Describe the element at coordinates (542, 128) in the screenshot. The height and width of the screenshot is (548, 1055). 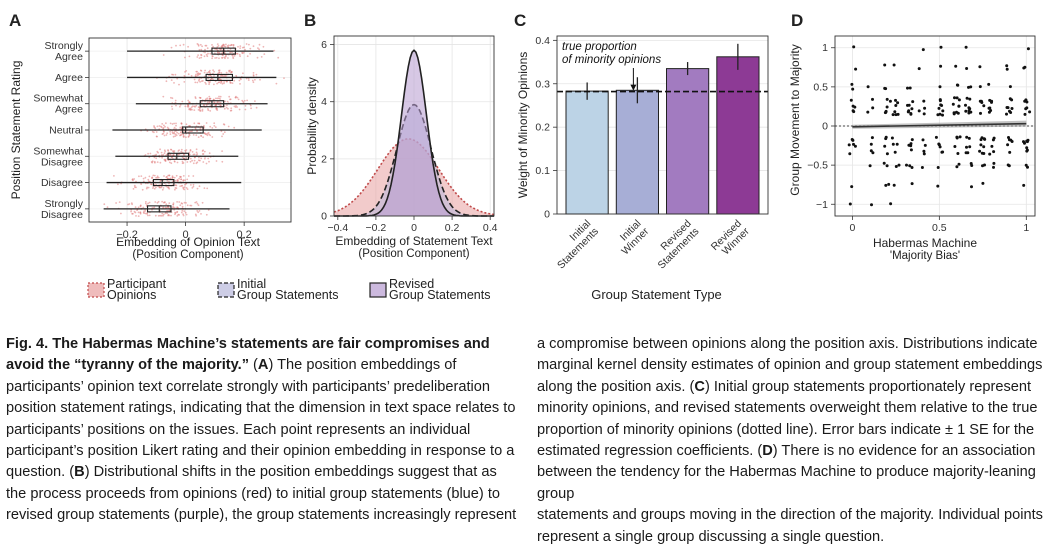
I see `y-tick-label: 0.2` at that location.